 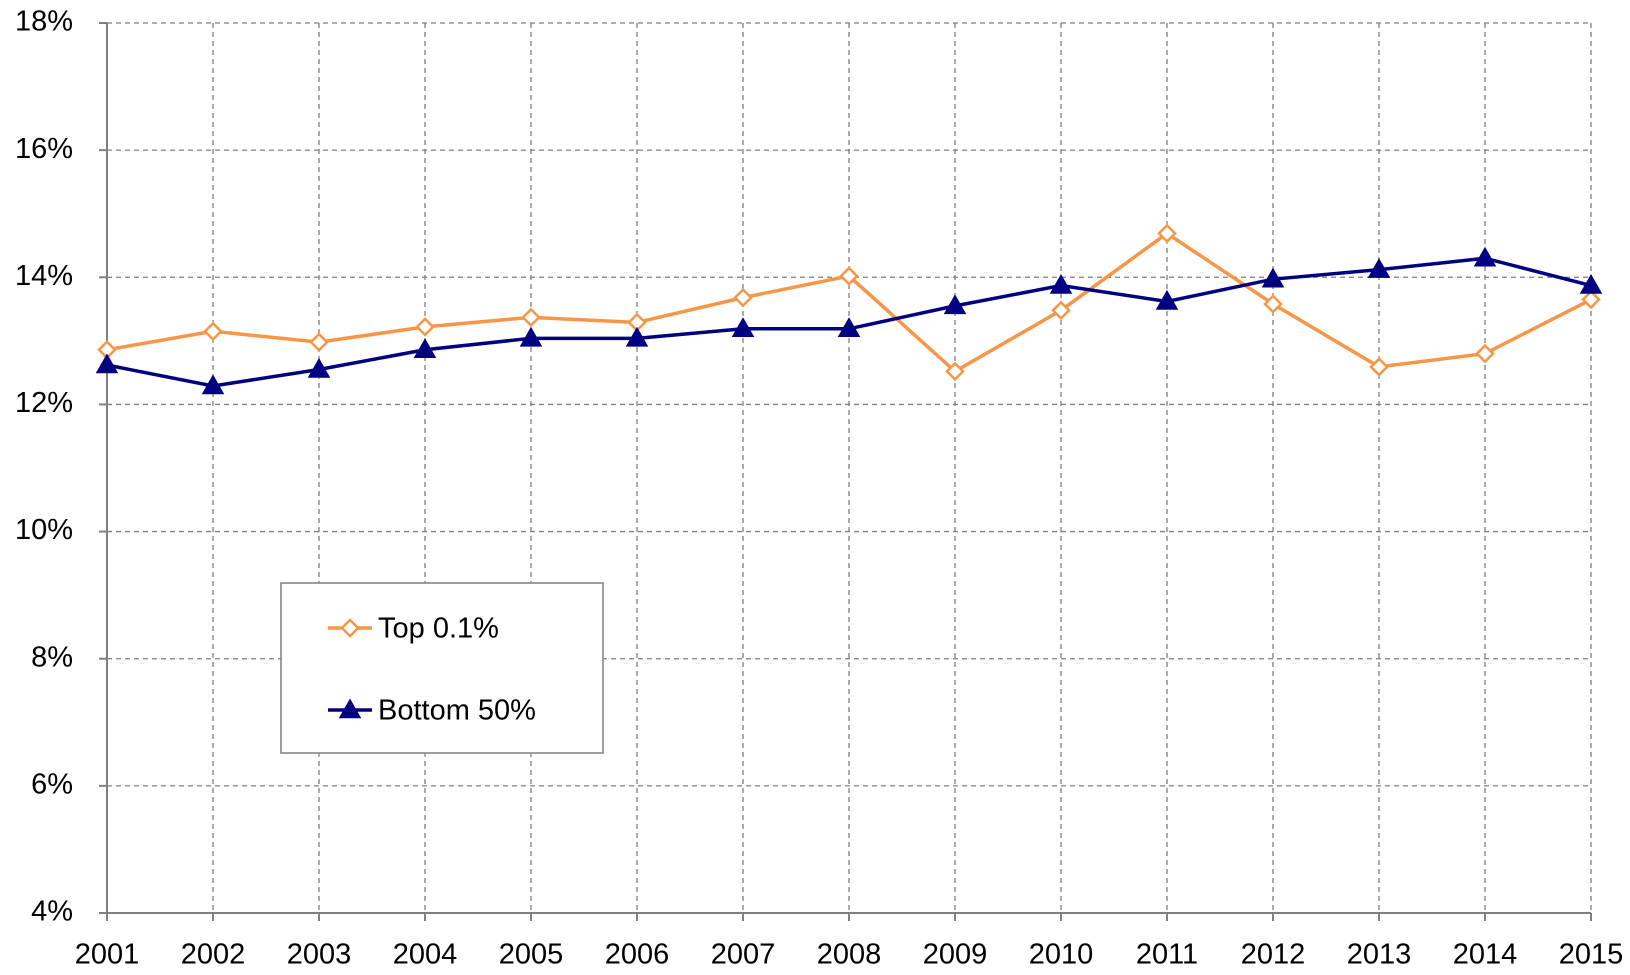 I want to click on x-tick-label: 2008, so click(x=849, y=955).